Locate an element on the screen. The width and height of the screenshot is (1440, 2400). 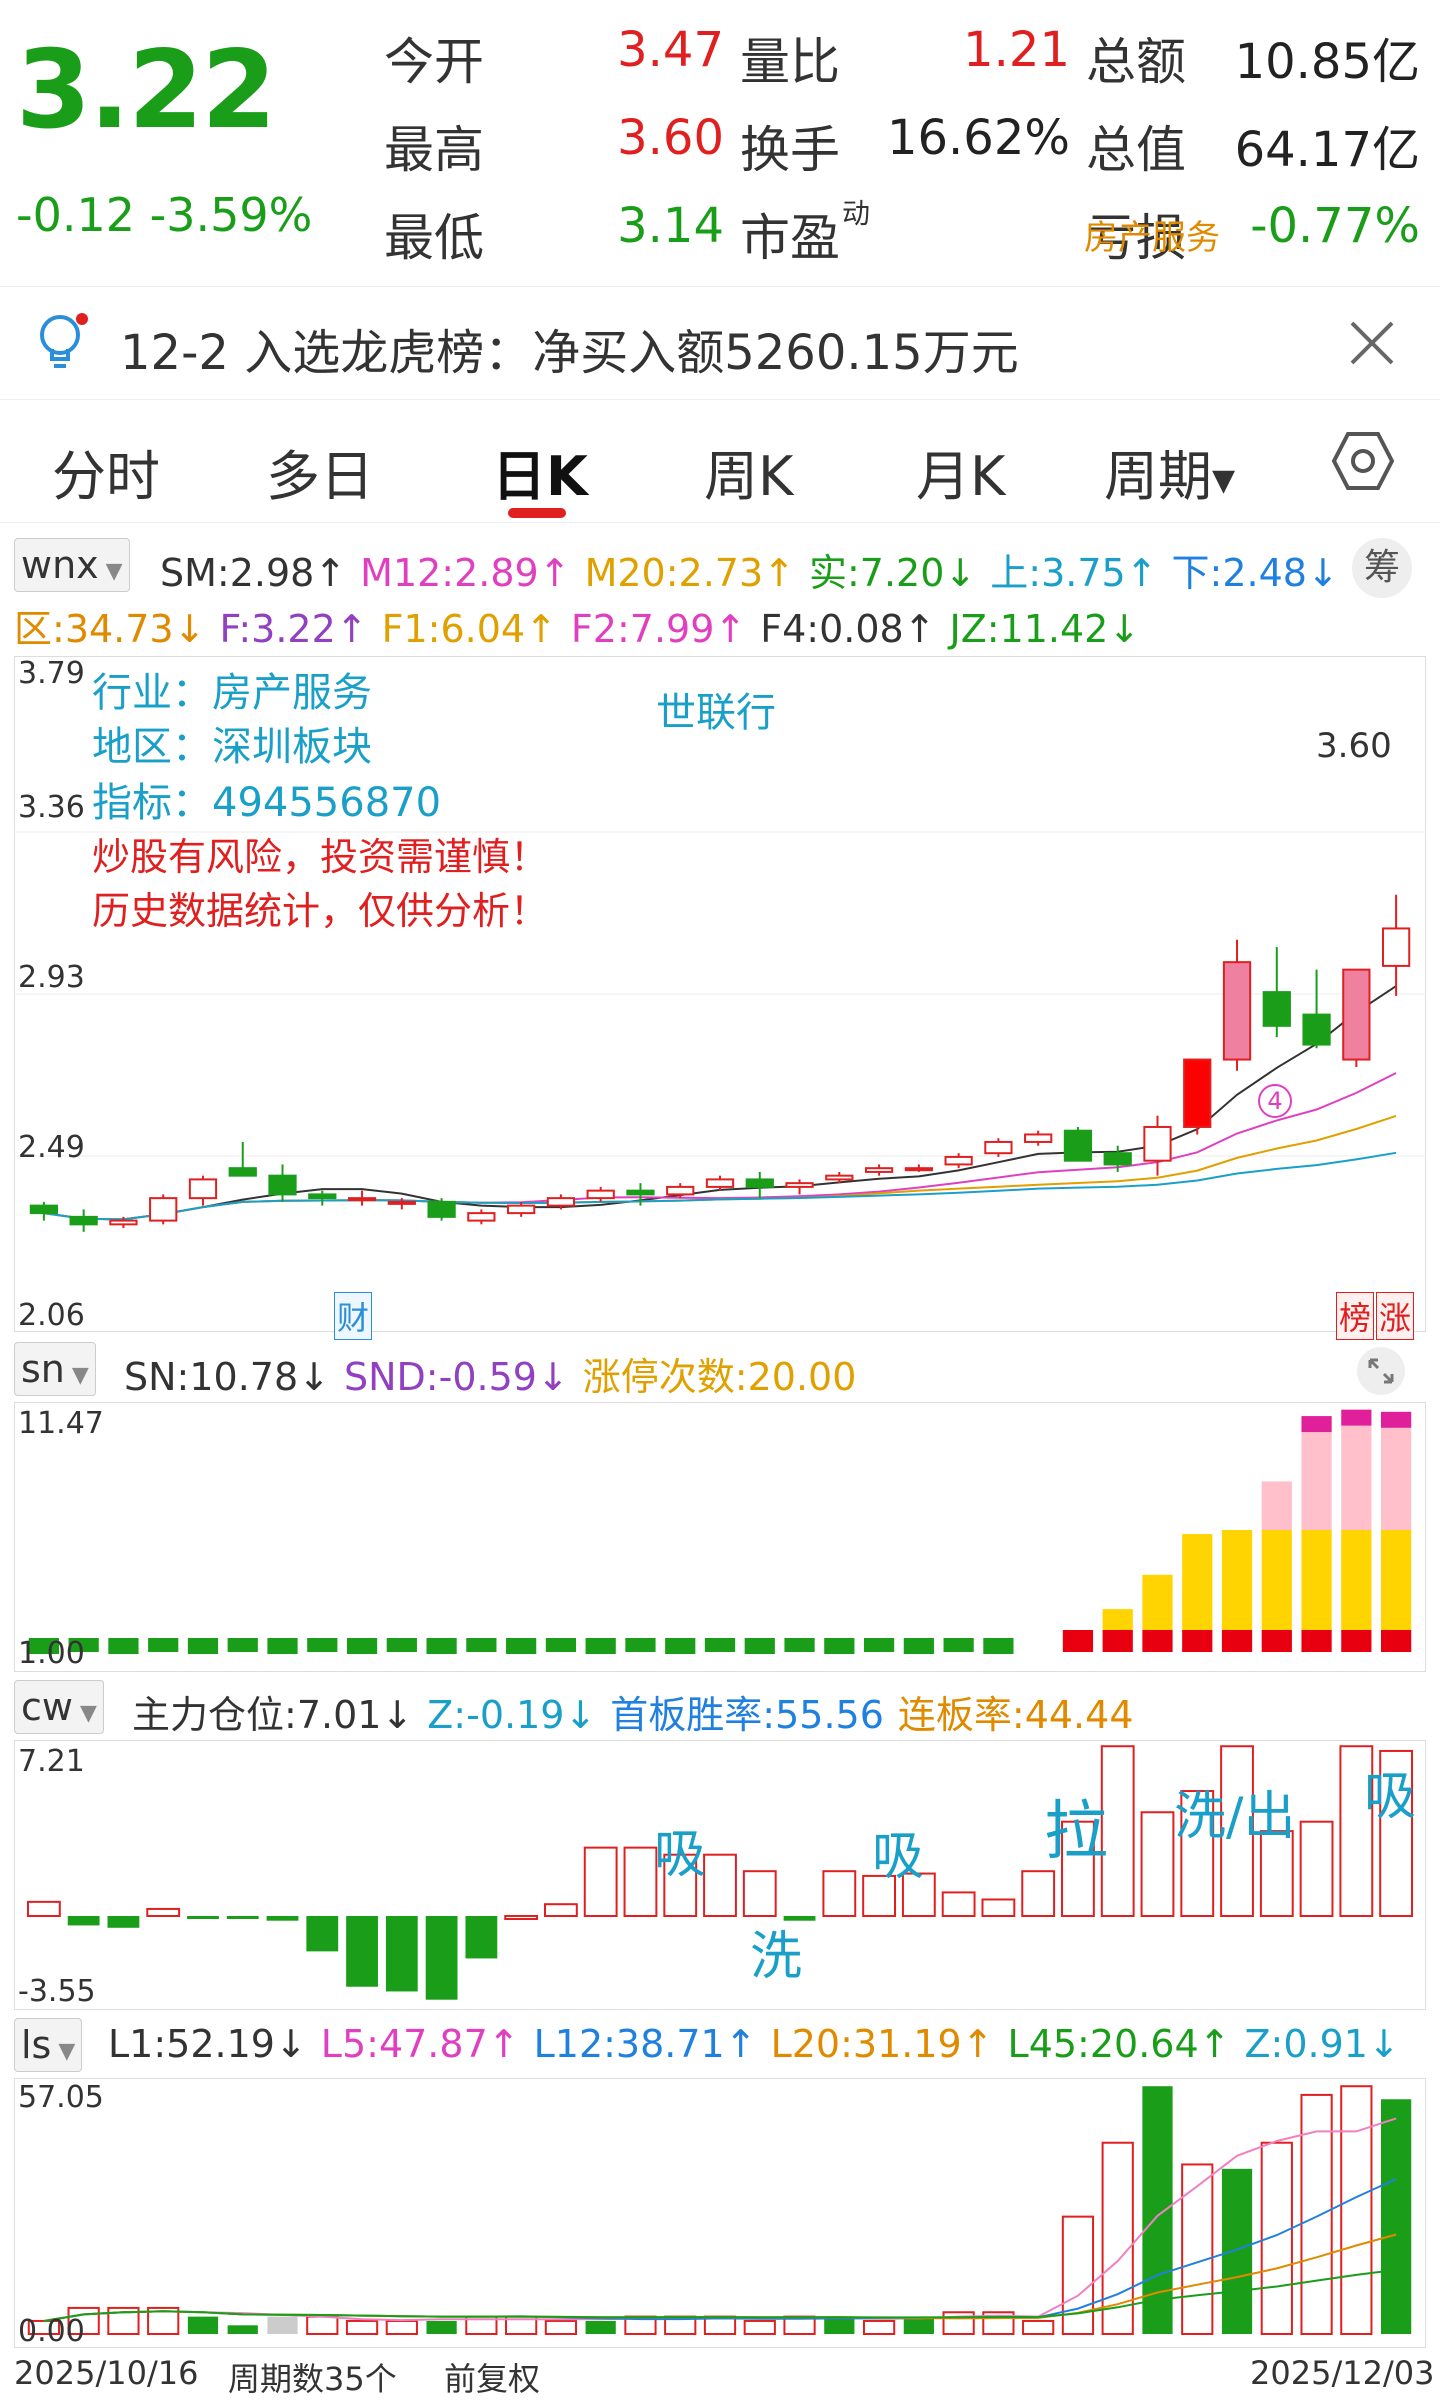
indicator-value: 0.08 is located at coordinates (861, 629).